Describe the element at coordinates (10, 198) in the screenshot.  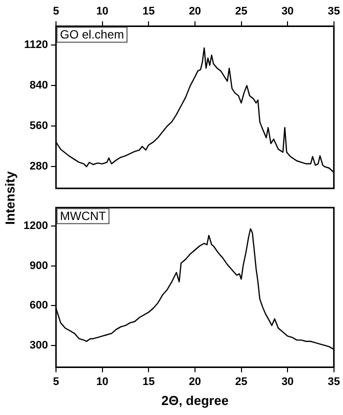
I see `y-axis-title: Intensity` at that location.